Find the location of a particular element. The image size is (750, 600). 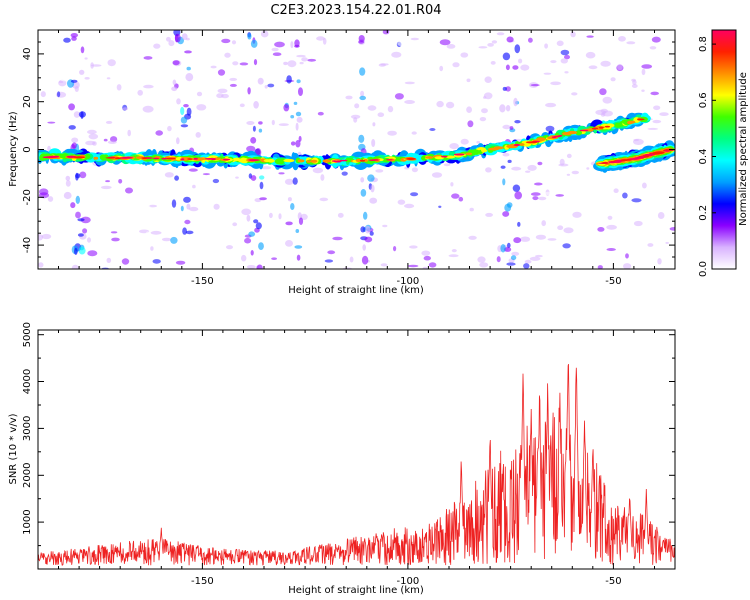

colorbar-tick-label: 0.0 is located at coordinates (703, 269).